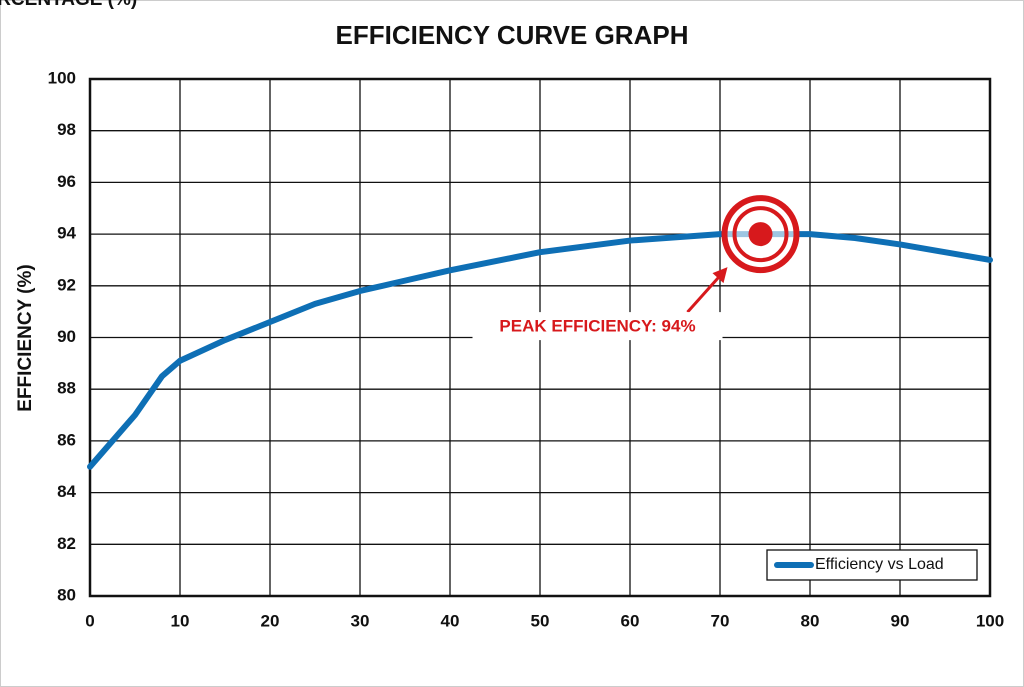 Image resolution: width=1024 pixels, height=687 pixels. What do you see at coordinates (704, 293) in the screenshot?
I see `annotation-arrow` at bounding box center [704, 293].